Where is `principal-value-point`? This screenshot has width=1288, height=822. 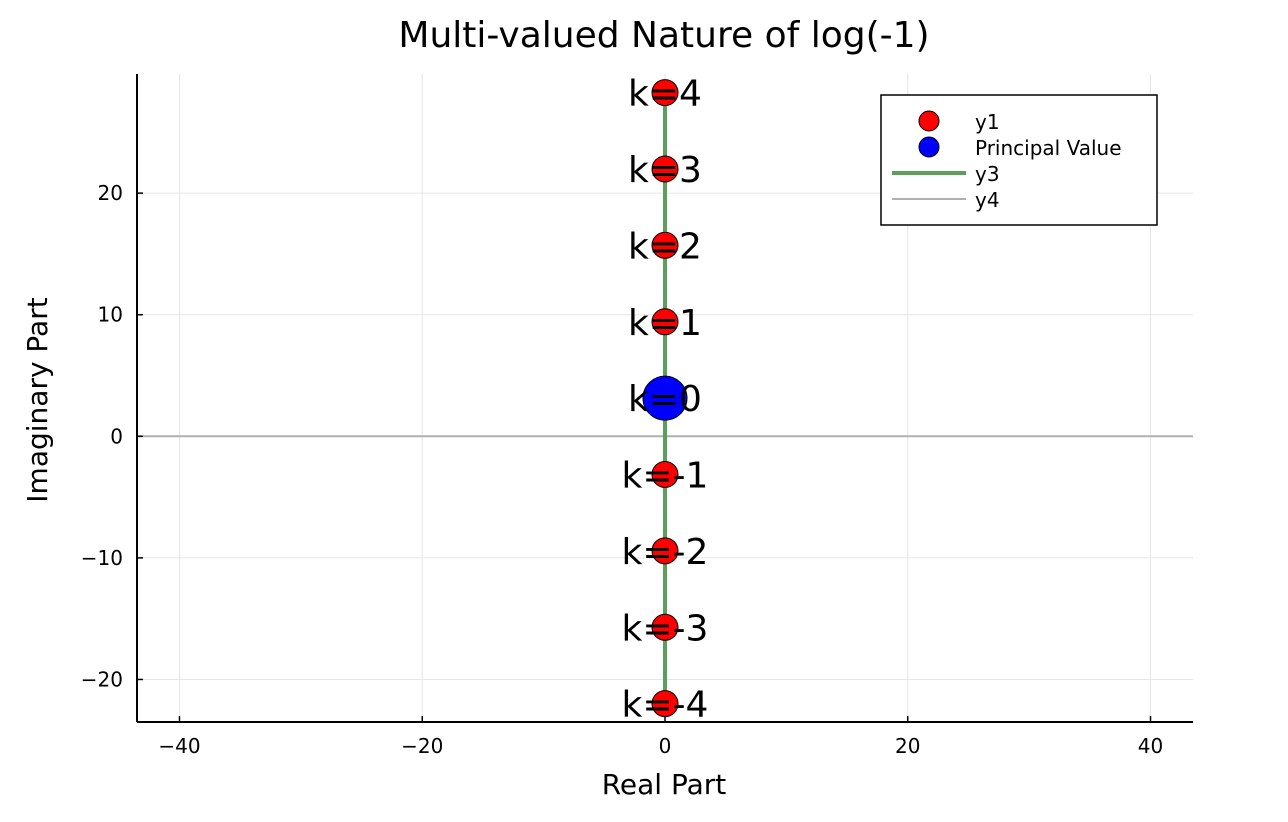 principal-value-point is located at coordinates (665, 398).